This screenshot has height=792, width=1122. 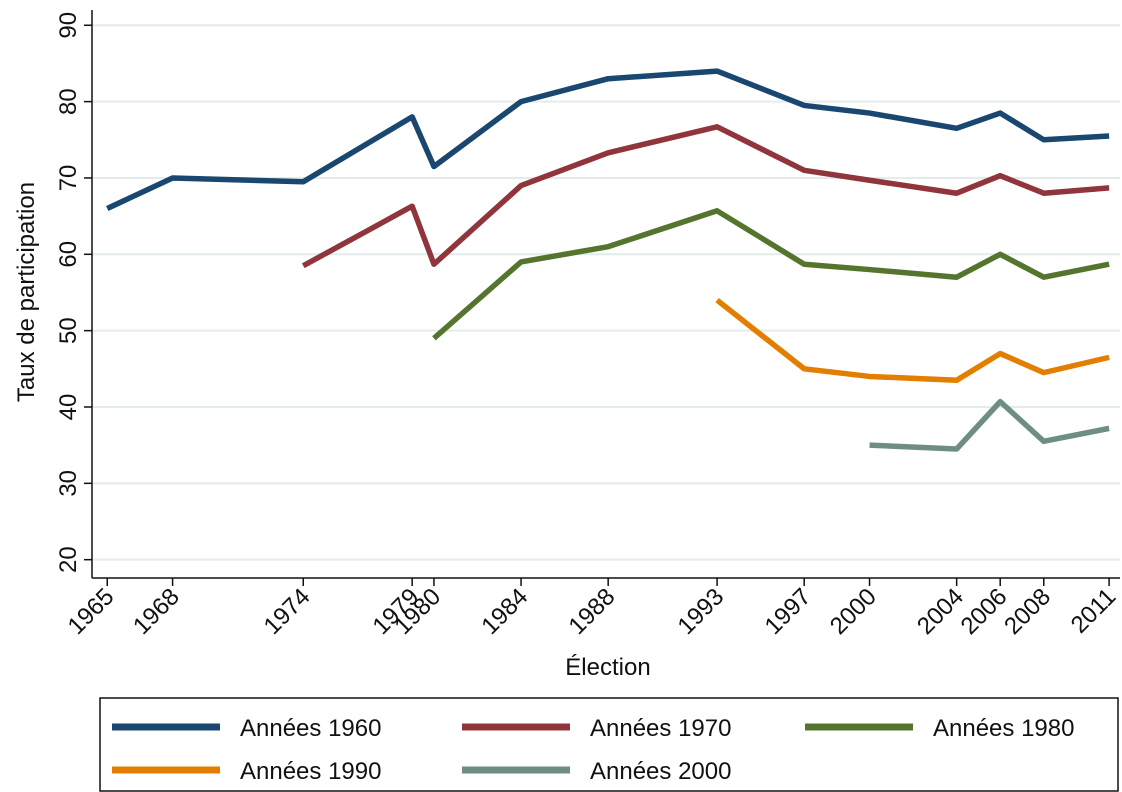 I want to click on y-tick-label: 30, so click(x=68, y=483).